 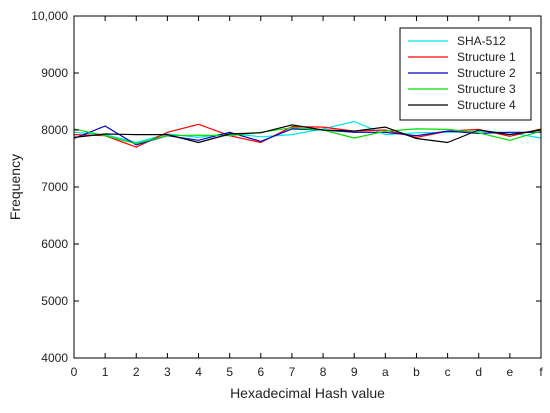 What do you see at coordinates (416, 372) in the screenshot?
I see `x-tick-label: b` at bounding box center [416, 372].